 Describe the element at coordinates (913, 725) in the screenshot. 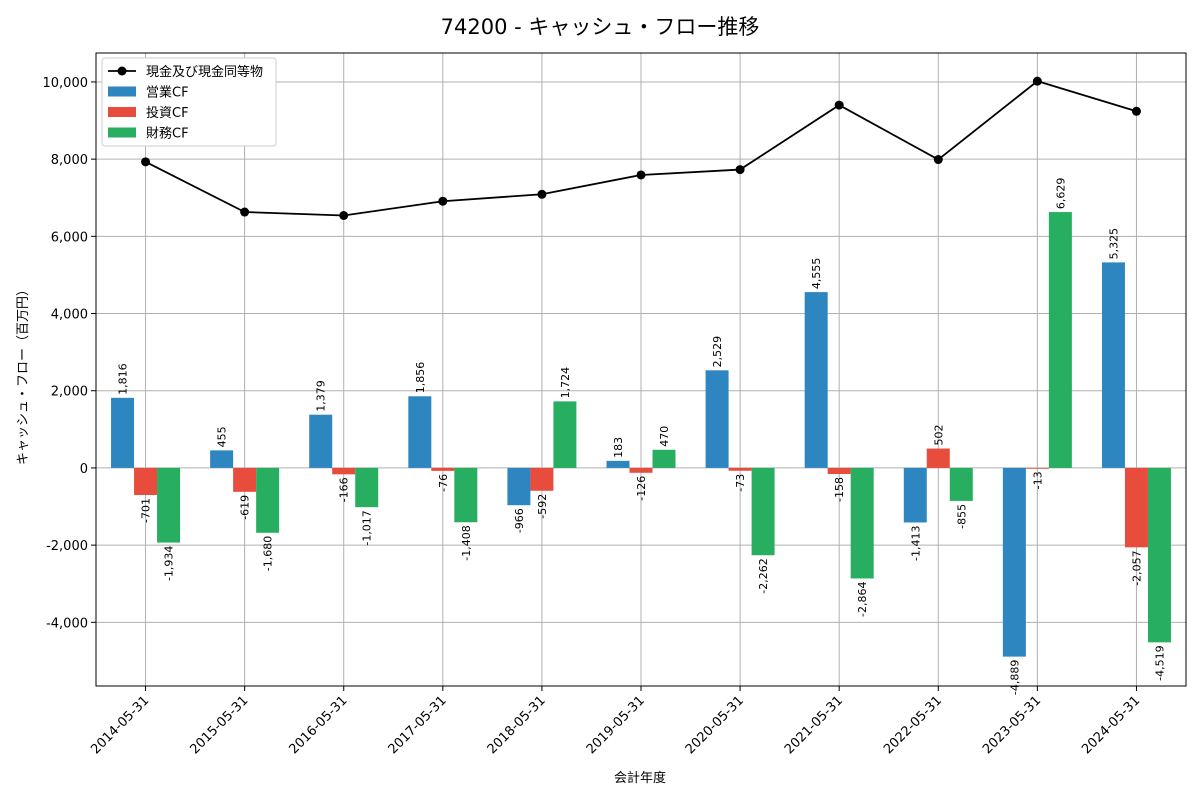

I see `x-tick-label: 2022-05-31` at that location.